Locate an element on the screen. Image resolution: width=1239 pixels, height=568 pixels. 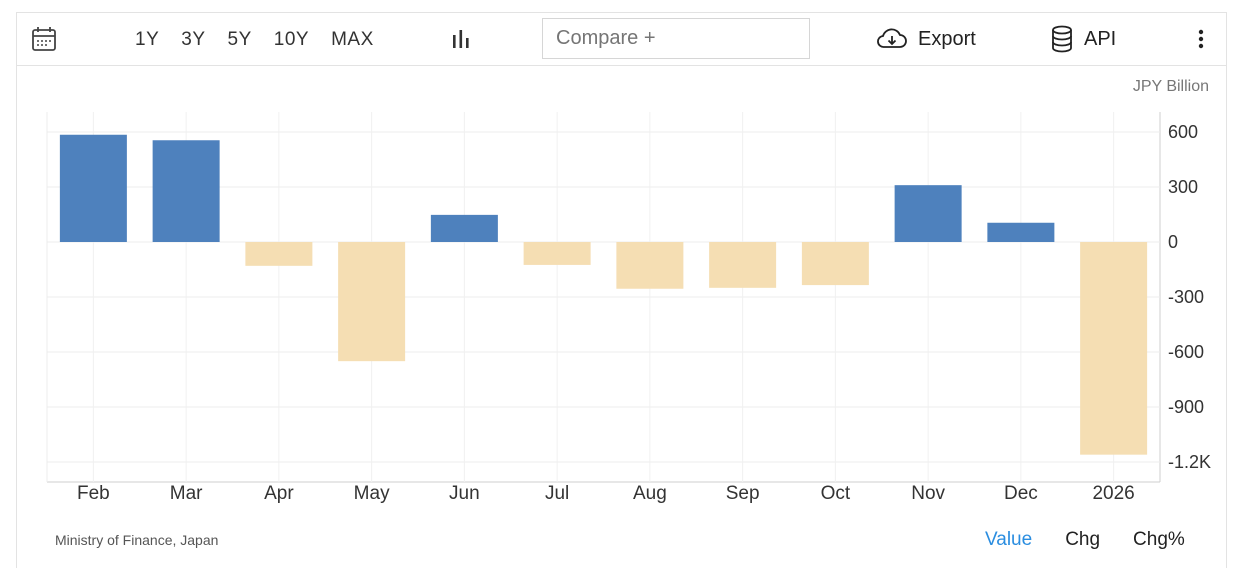
y-tick-label: 600 is located at coordinates (1183, 132).